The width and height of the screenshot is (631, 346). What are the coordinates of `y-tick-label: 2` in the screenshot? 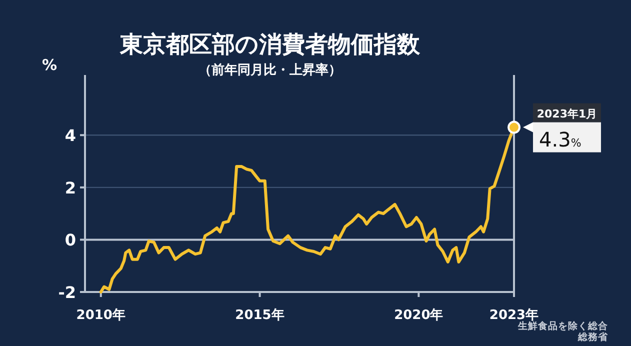 It's located at (70, 188).